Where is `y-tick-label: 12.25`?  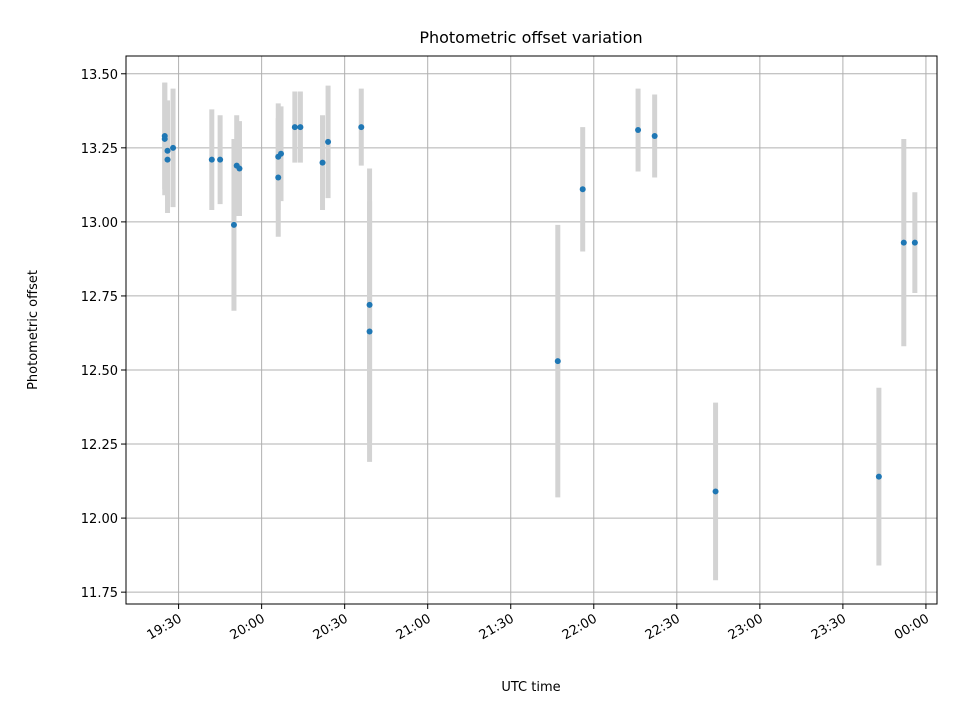 y-tick-label: 12.25 is located at coordinates (99, 445).